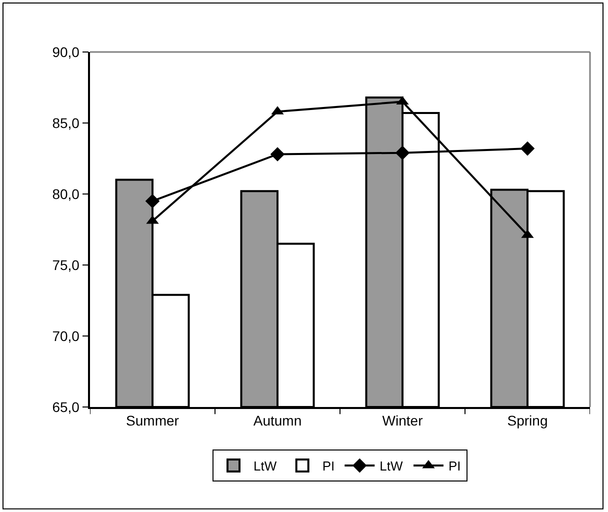  What do you see at coordinates (66, 406) in the screenshot?
I see `y-tick-label: 65,0` at bounding box center [66, 406].